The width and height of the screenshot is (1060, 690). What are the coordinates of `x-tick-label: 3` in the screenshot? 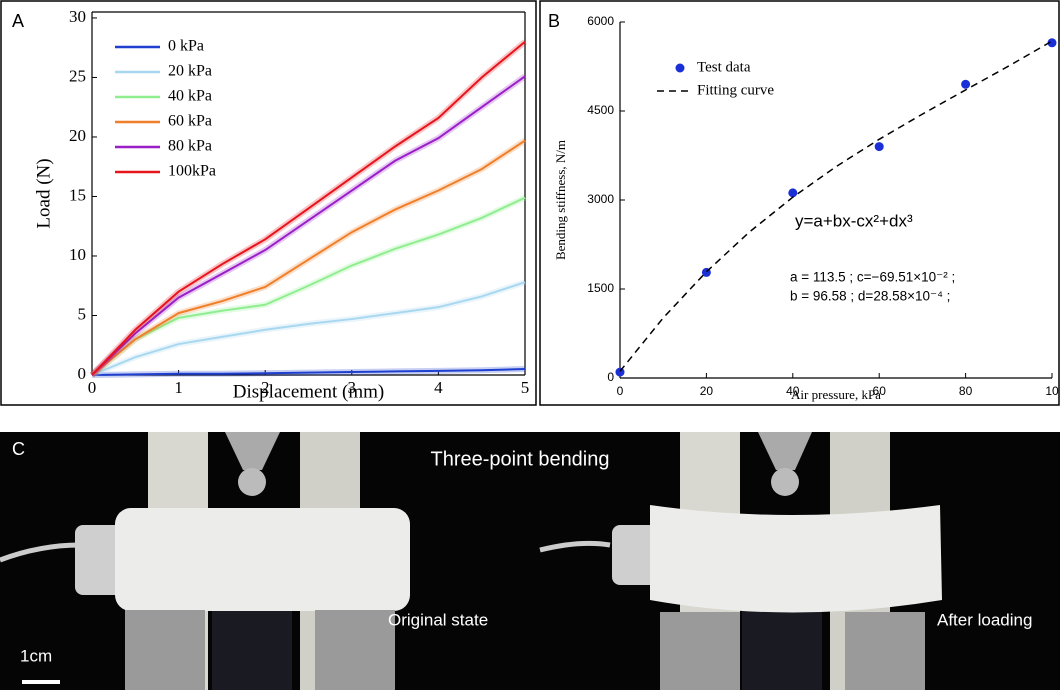 It's located at (352, 387).